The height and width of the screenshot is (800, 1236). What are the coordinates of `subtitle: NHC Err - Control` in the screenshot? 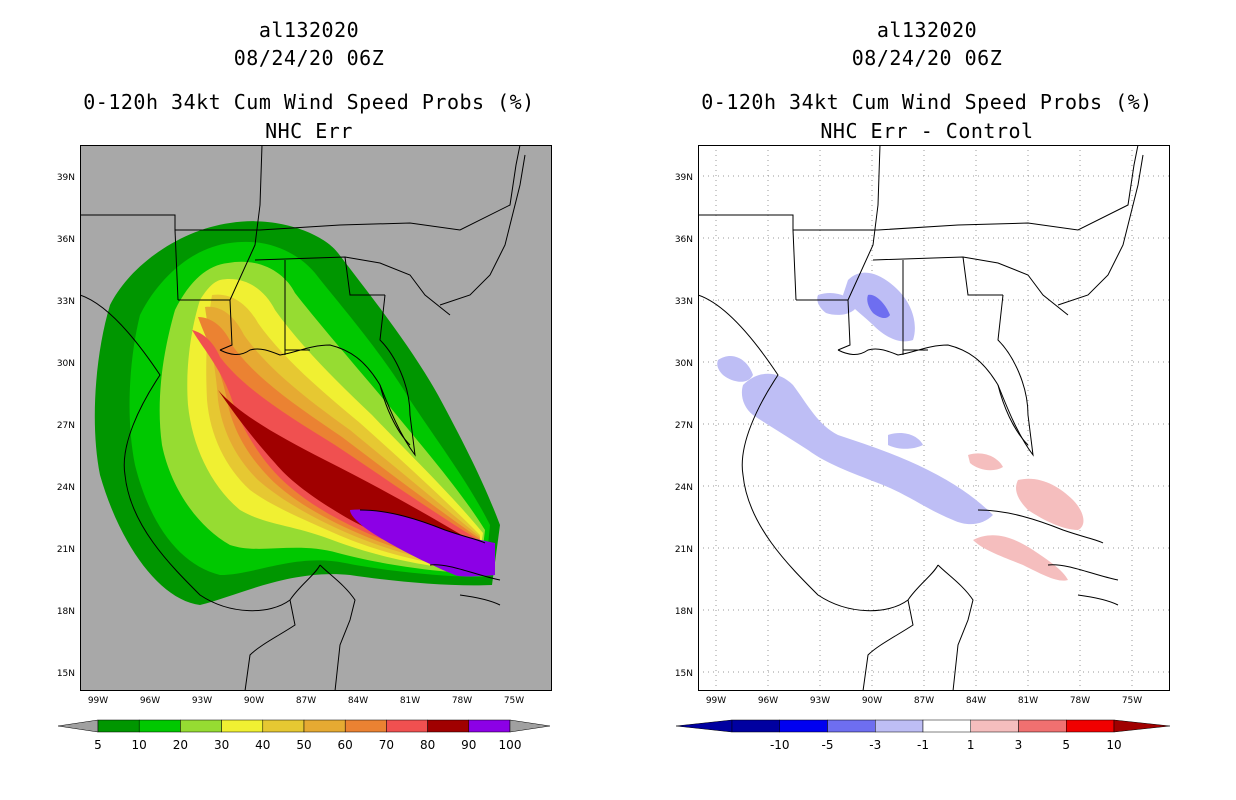 It's located at (927, 131).